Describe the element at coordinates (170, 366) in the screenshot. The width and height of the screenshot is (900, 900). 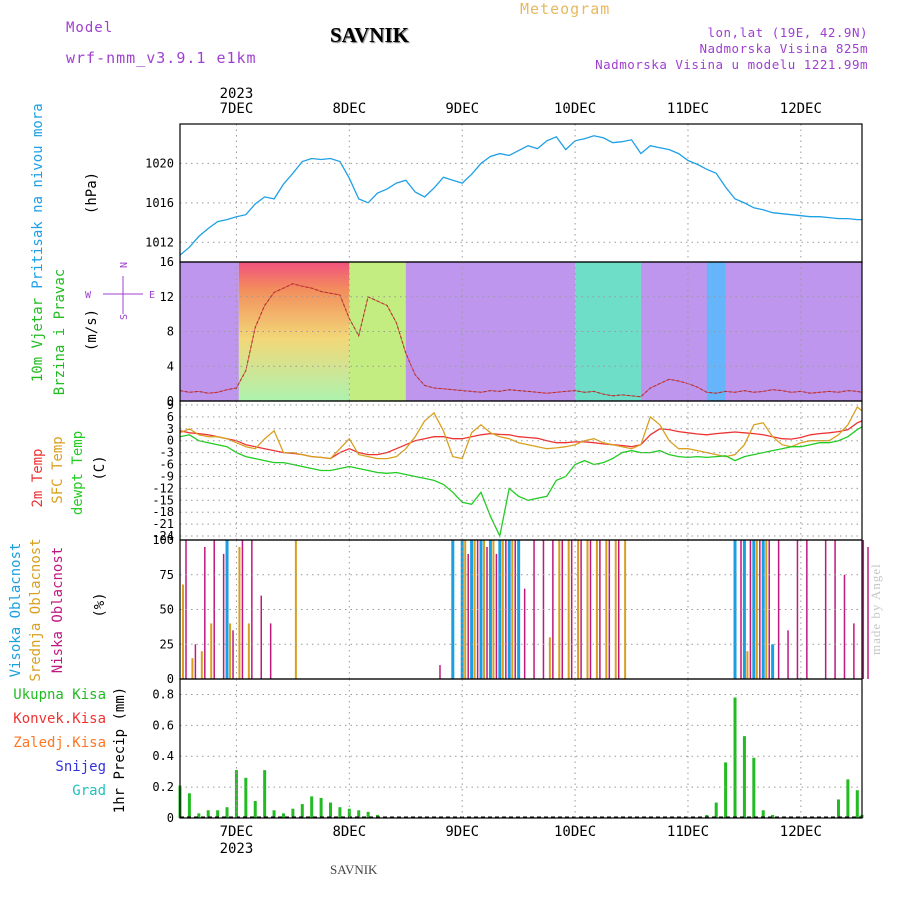
I see `ytick-label: 4` at that location.